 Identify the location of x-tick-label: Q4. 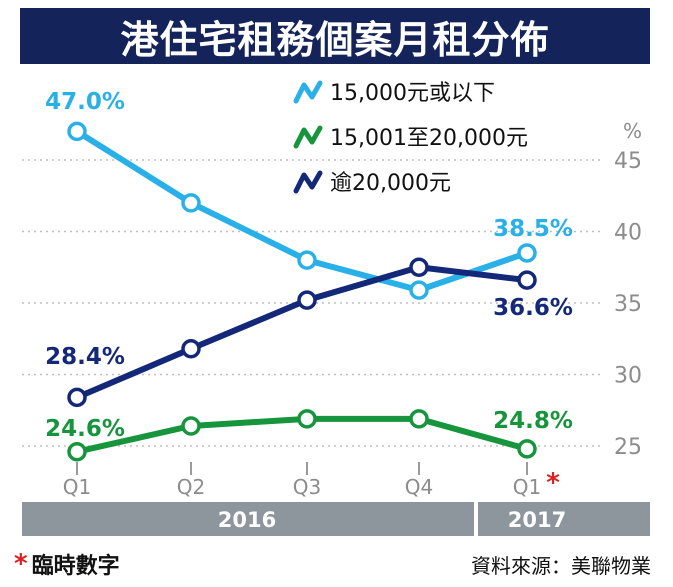
(419, 487).